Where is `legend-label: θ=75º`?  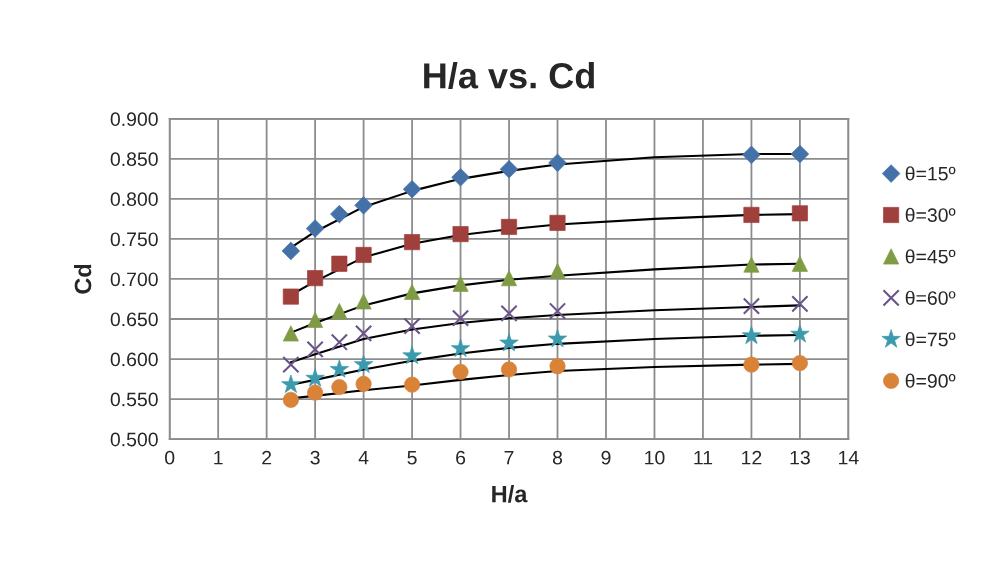 legend-label: θ=75º is located at coordinates (930, 339).